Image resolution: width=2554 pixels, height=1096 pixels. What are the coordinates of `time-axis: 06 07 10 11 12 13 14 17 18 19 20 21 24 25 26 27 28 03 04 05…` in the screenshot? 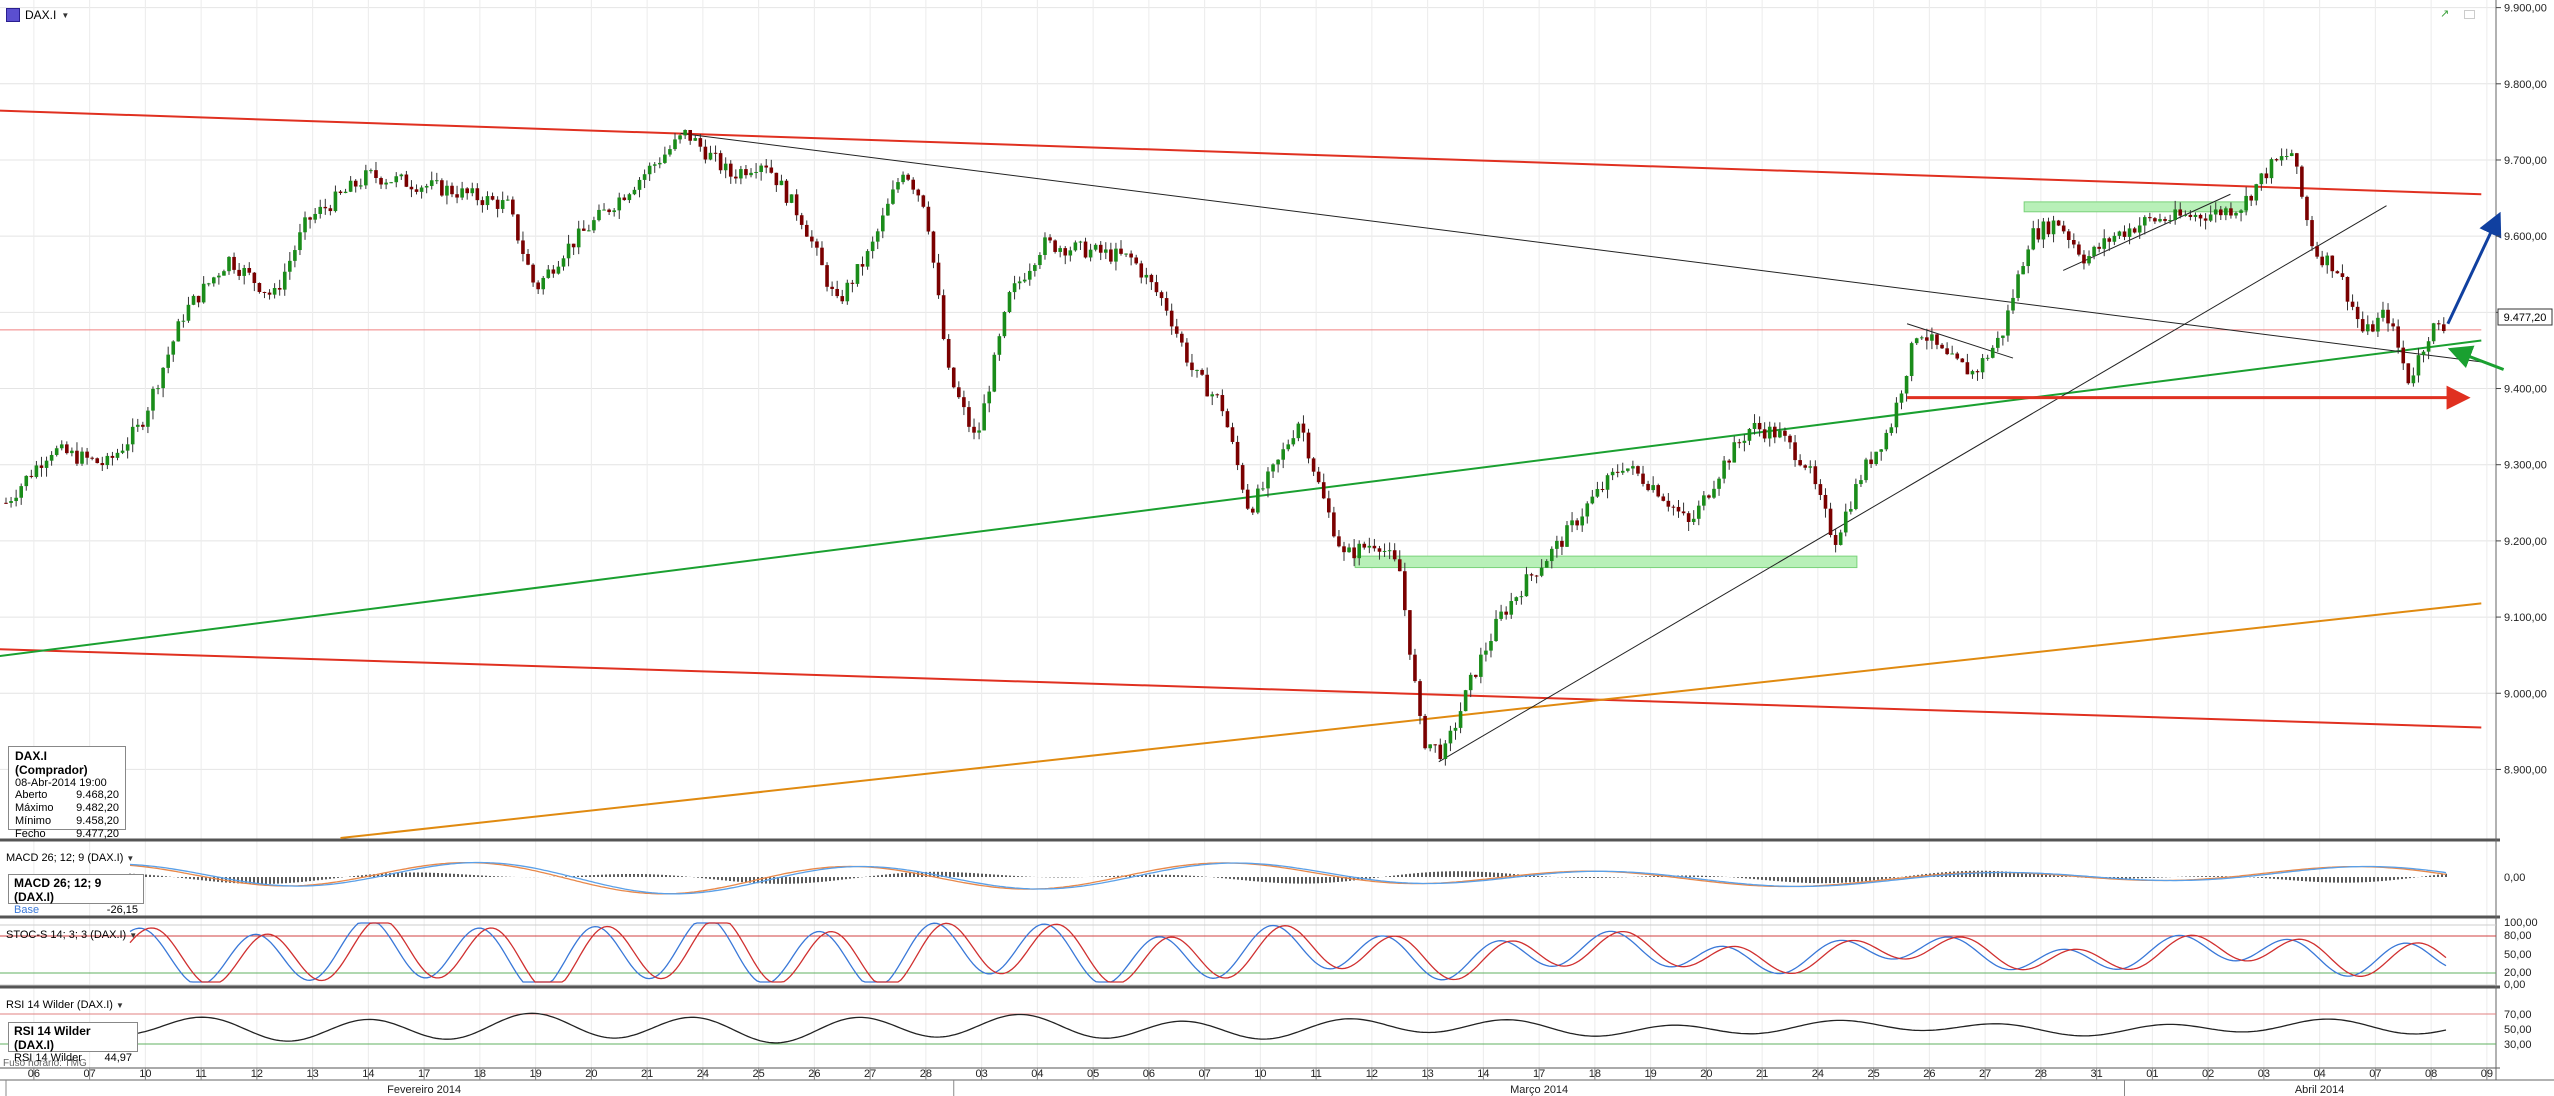 It's located at (1249, 1082).